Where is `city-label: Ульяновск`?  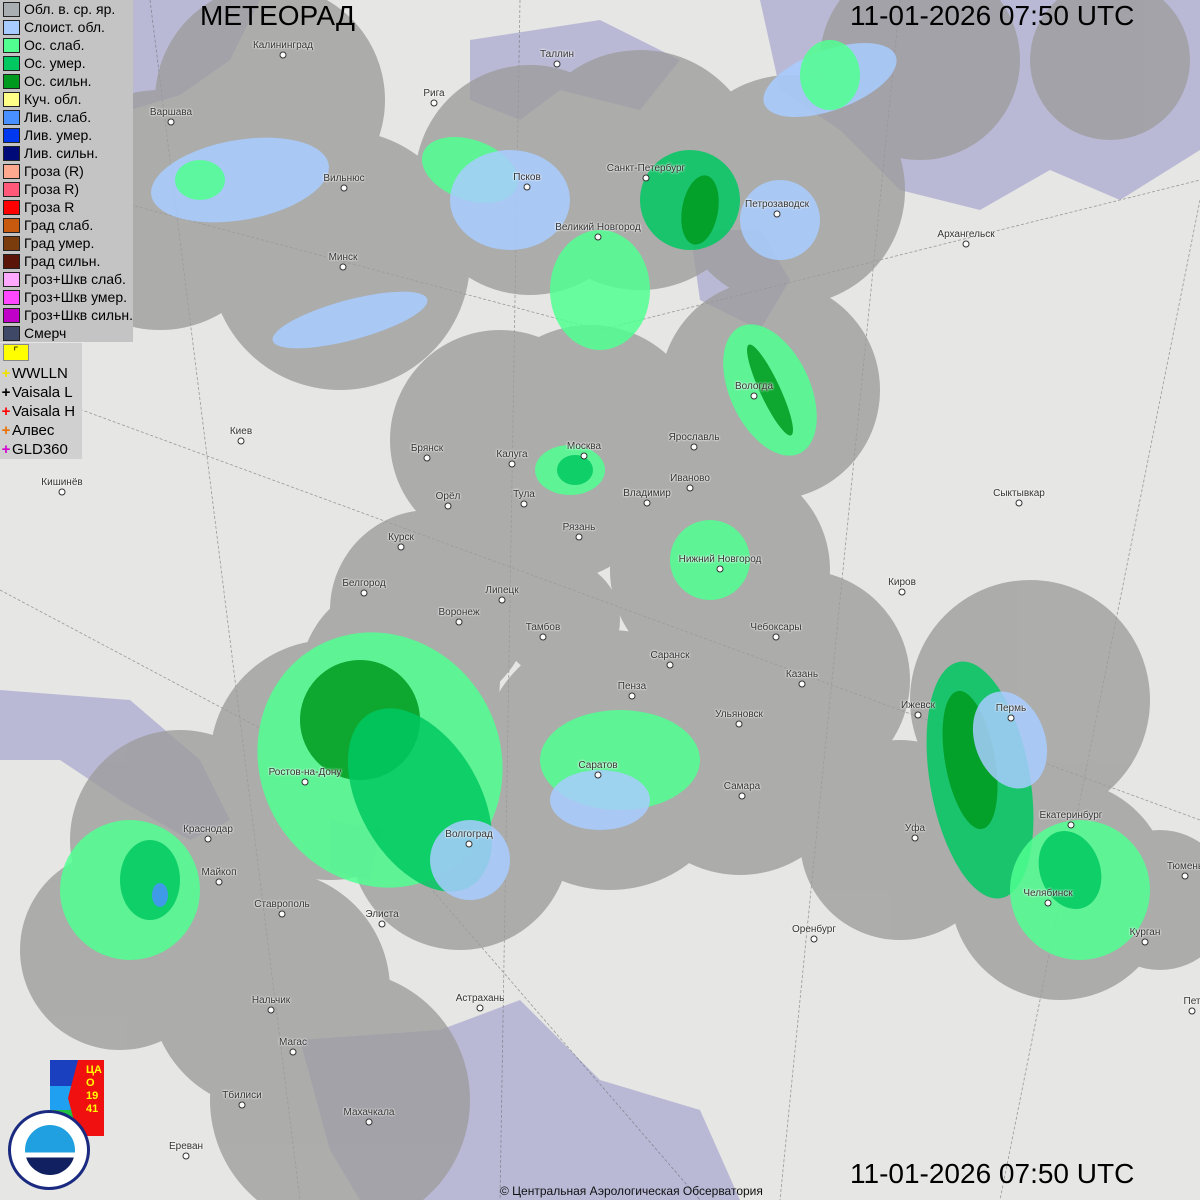
city-label: Ульяновск is located at coordinates (739, 714).